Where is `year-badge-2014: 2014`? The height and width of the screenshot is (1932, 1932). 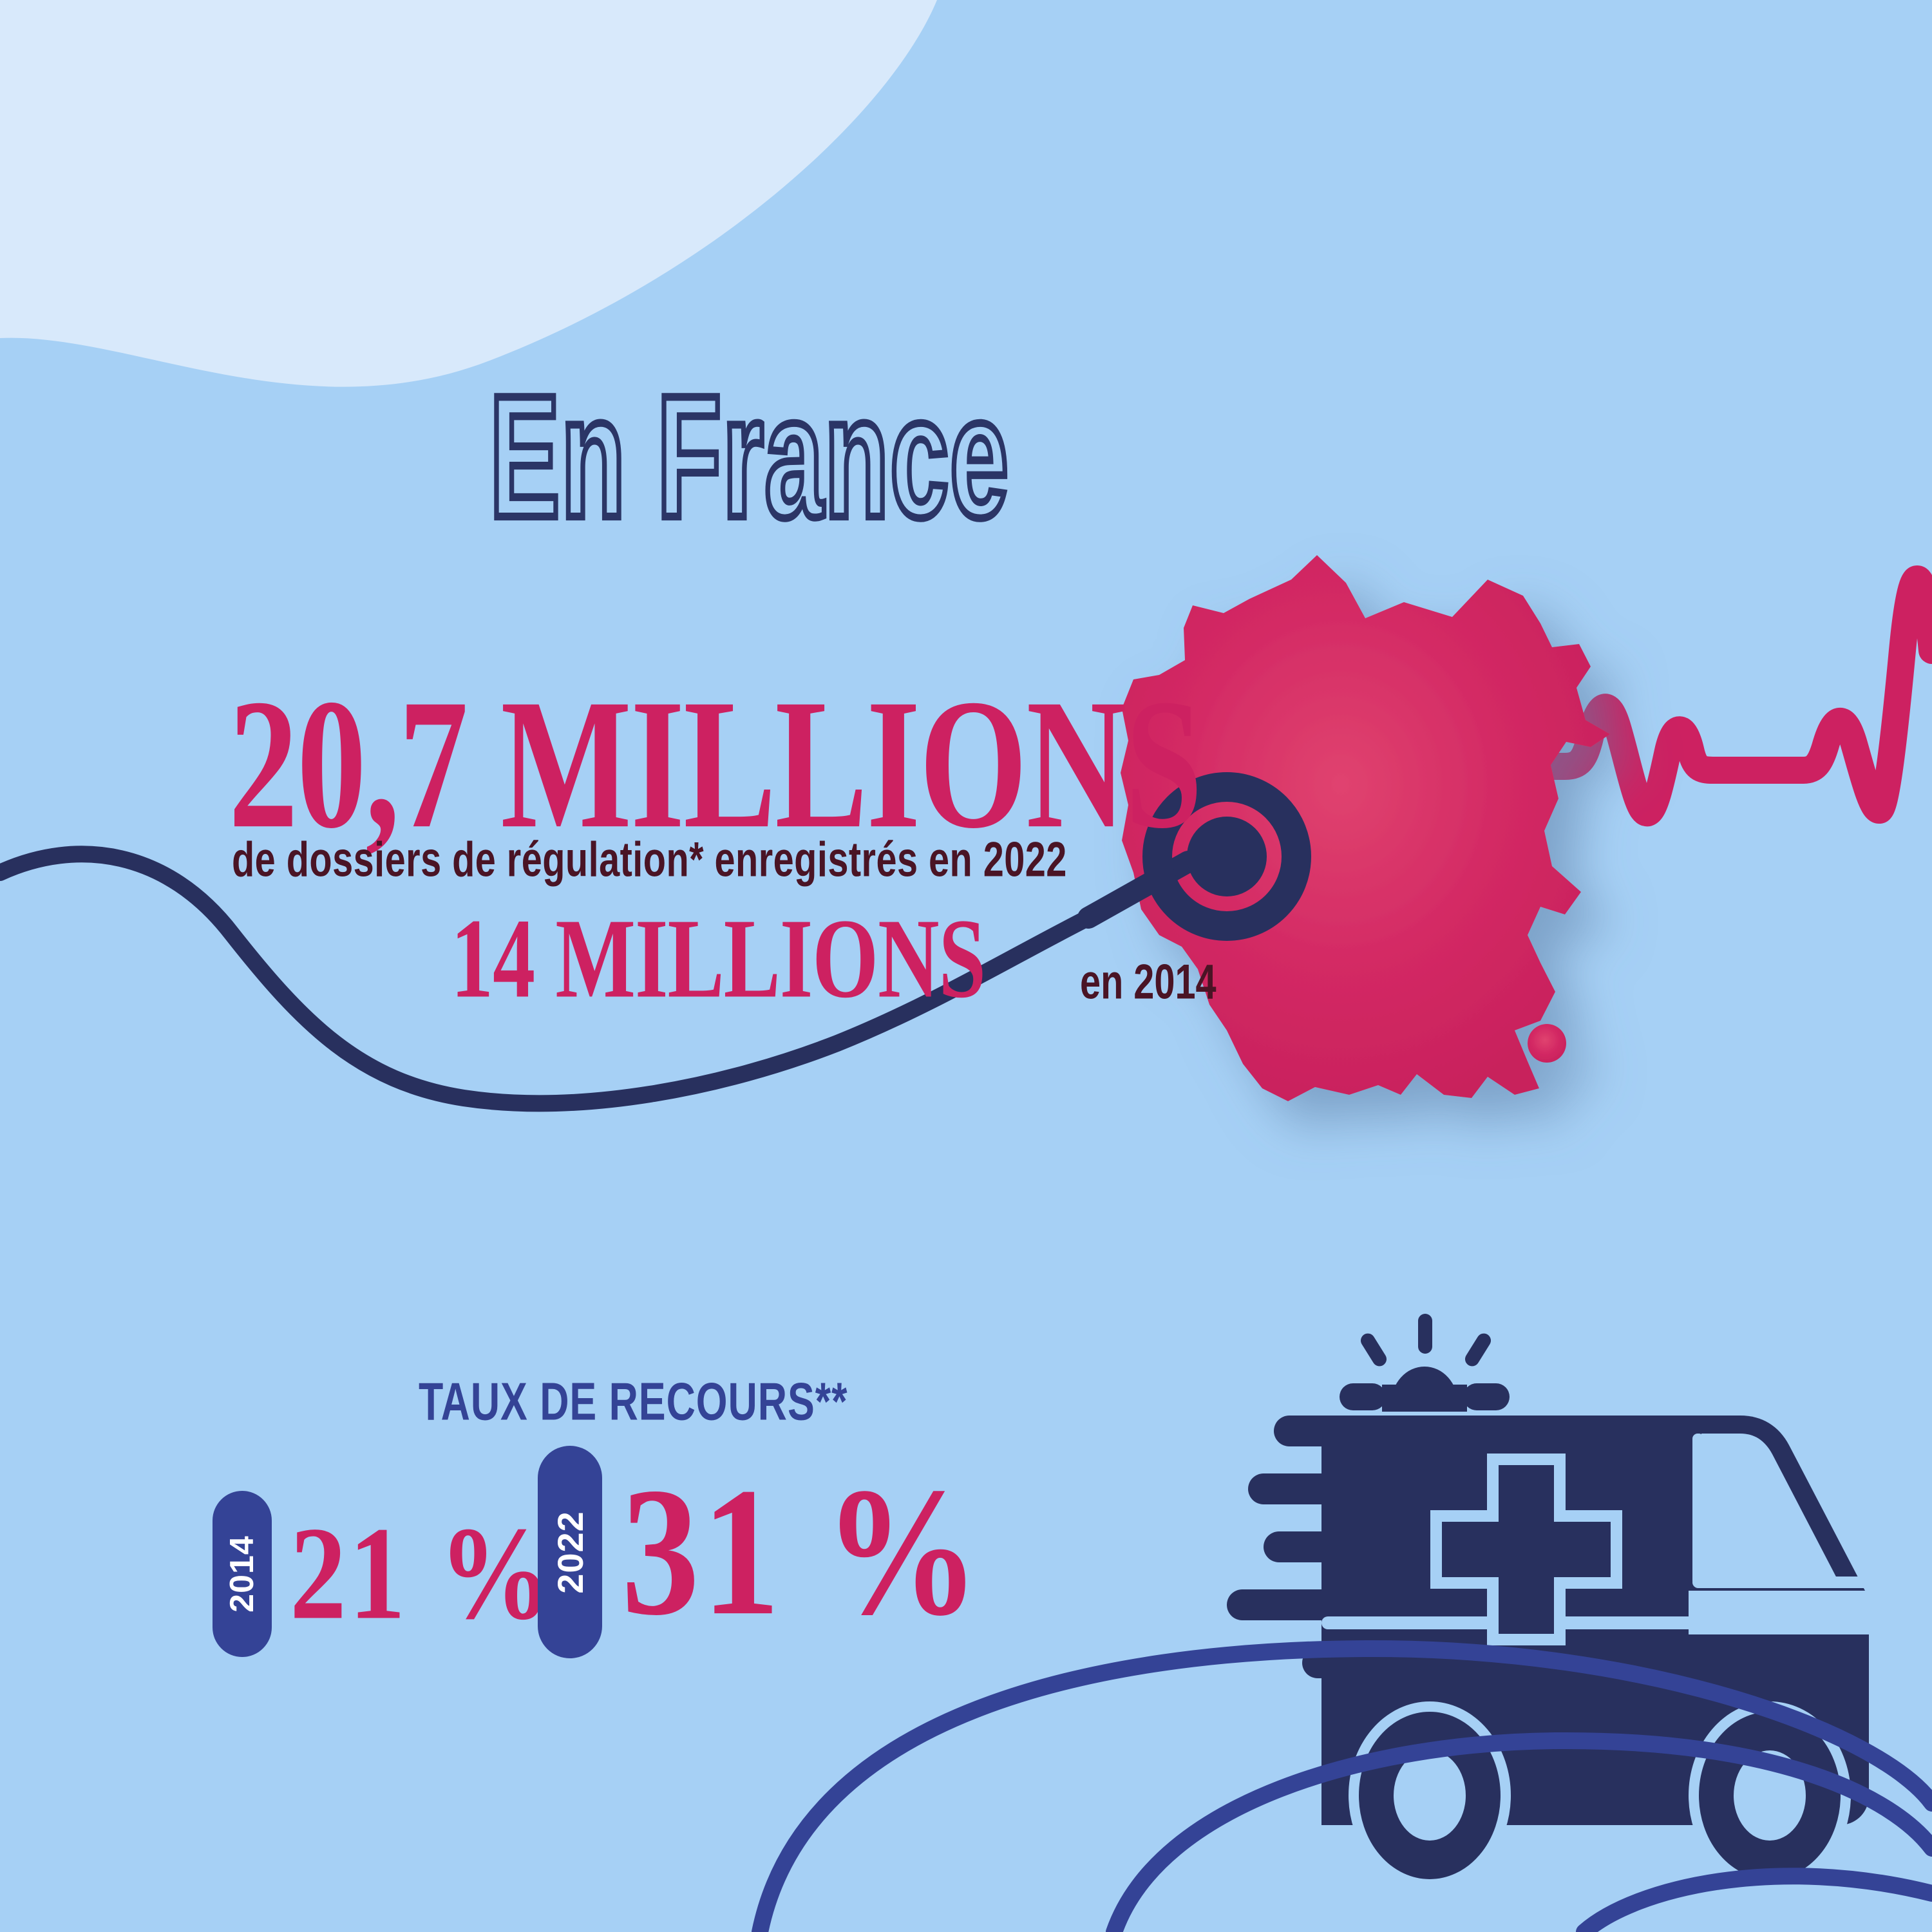
year-badge-2014: 2014 is located at coordinates (242, 1574).